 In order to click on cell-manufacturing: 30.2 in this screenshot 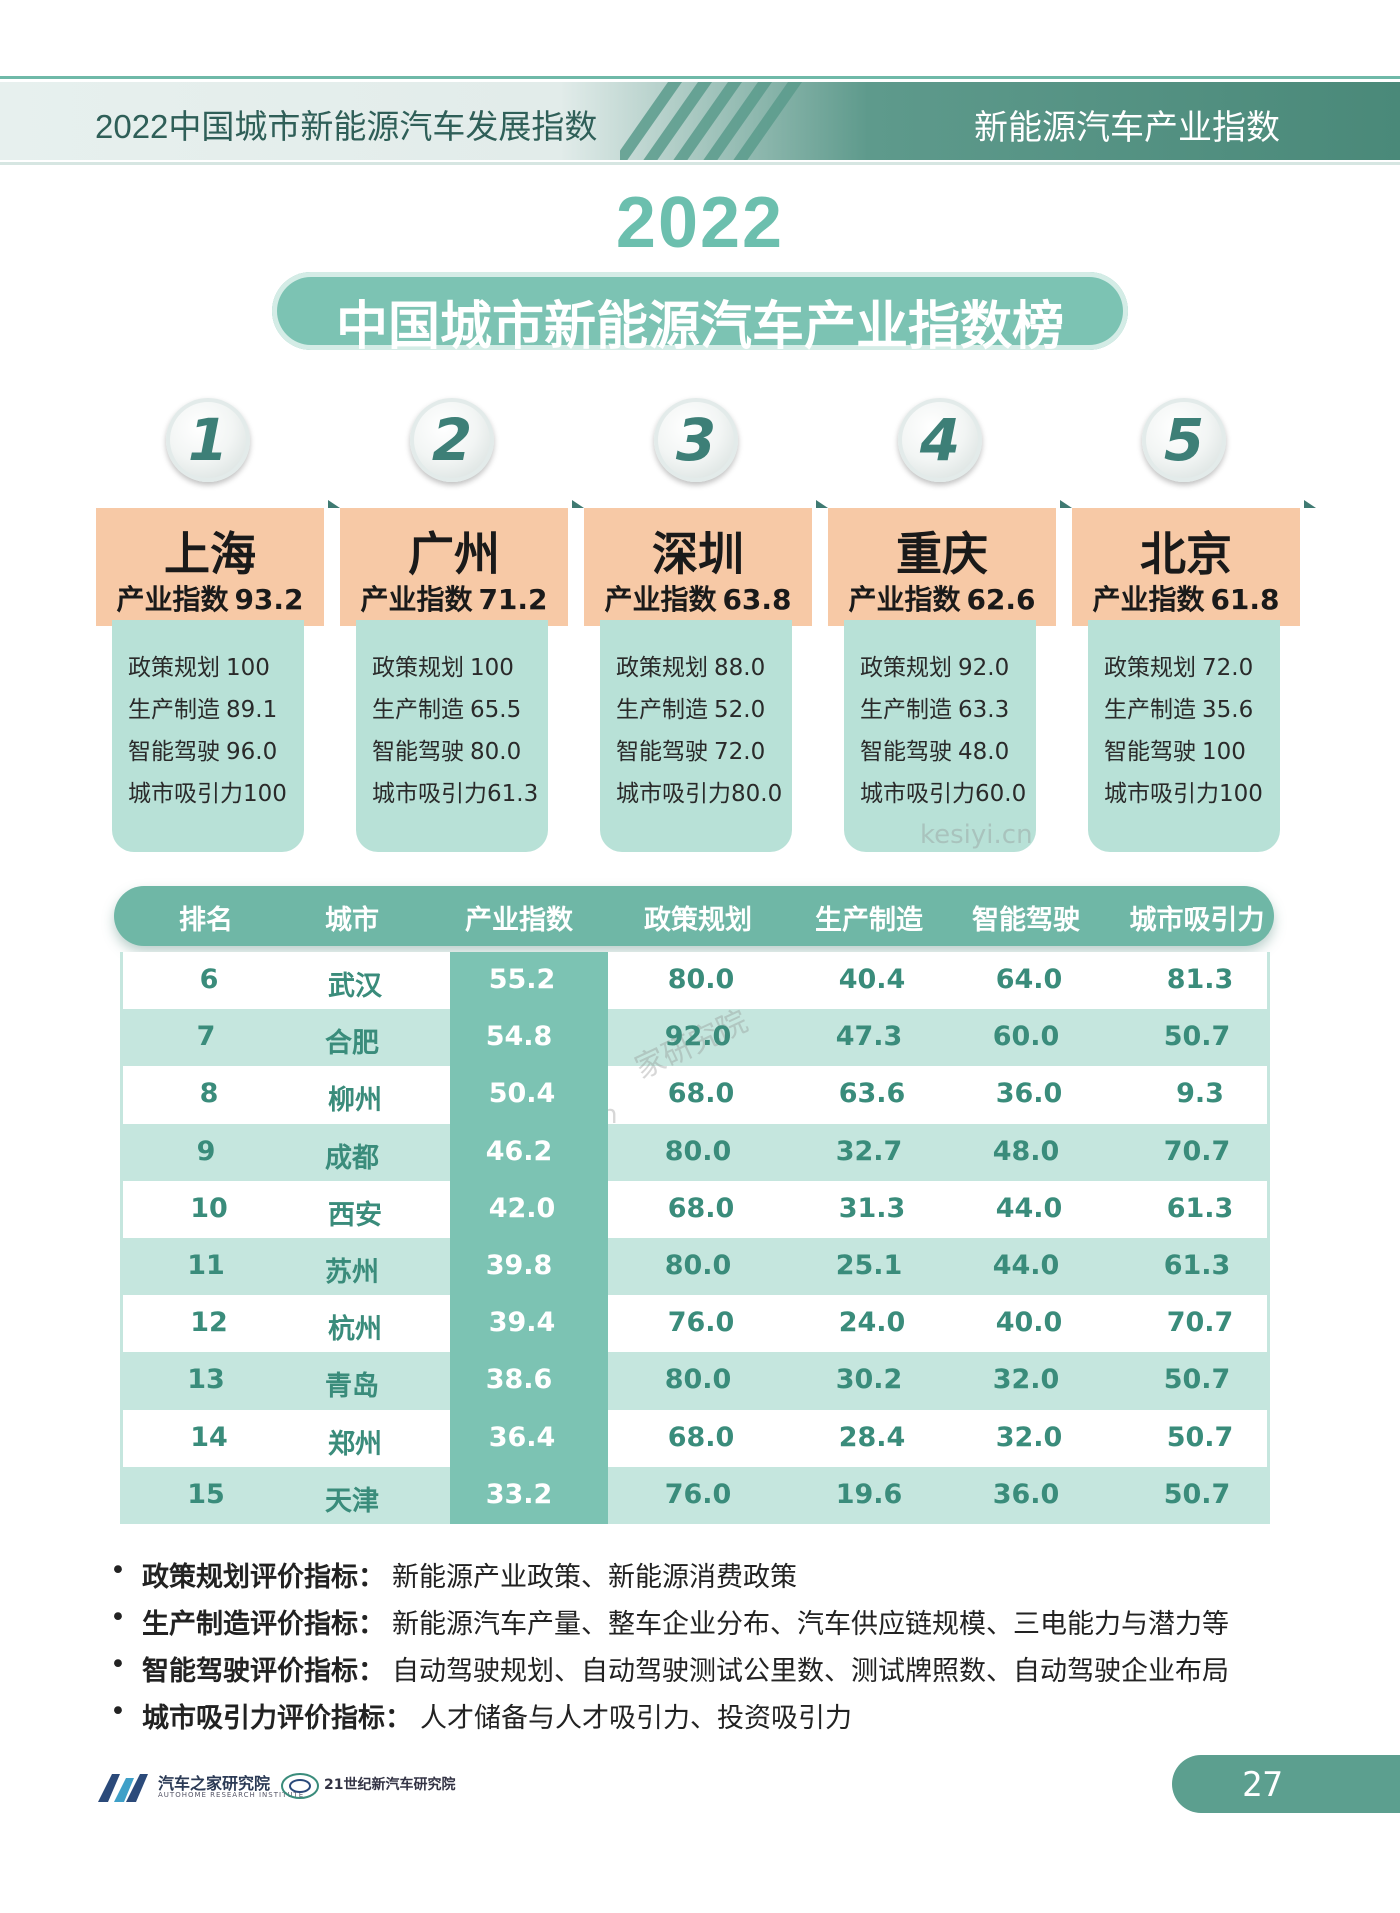, I will do `click(869, 1380)`.